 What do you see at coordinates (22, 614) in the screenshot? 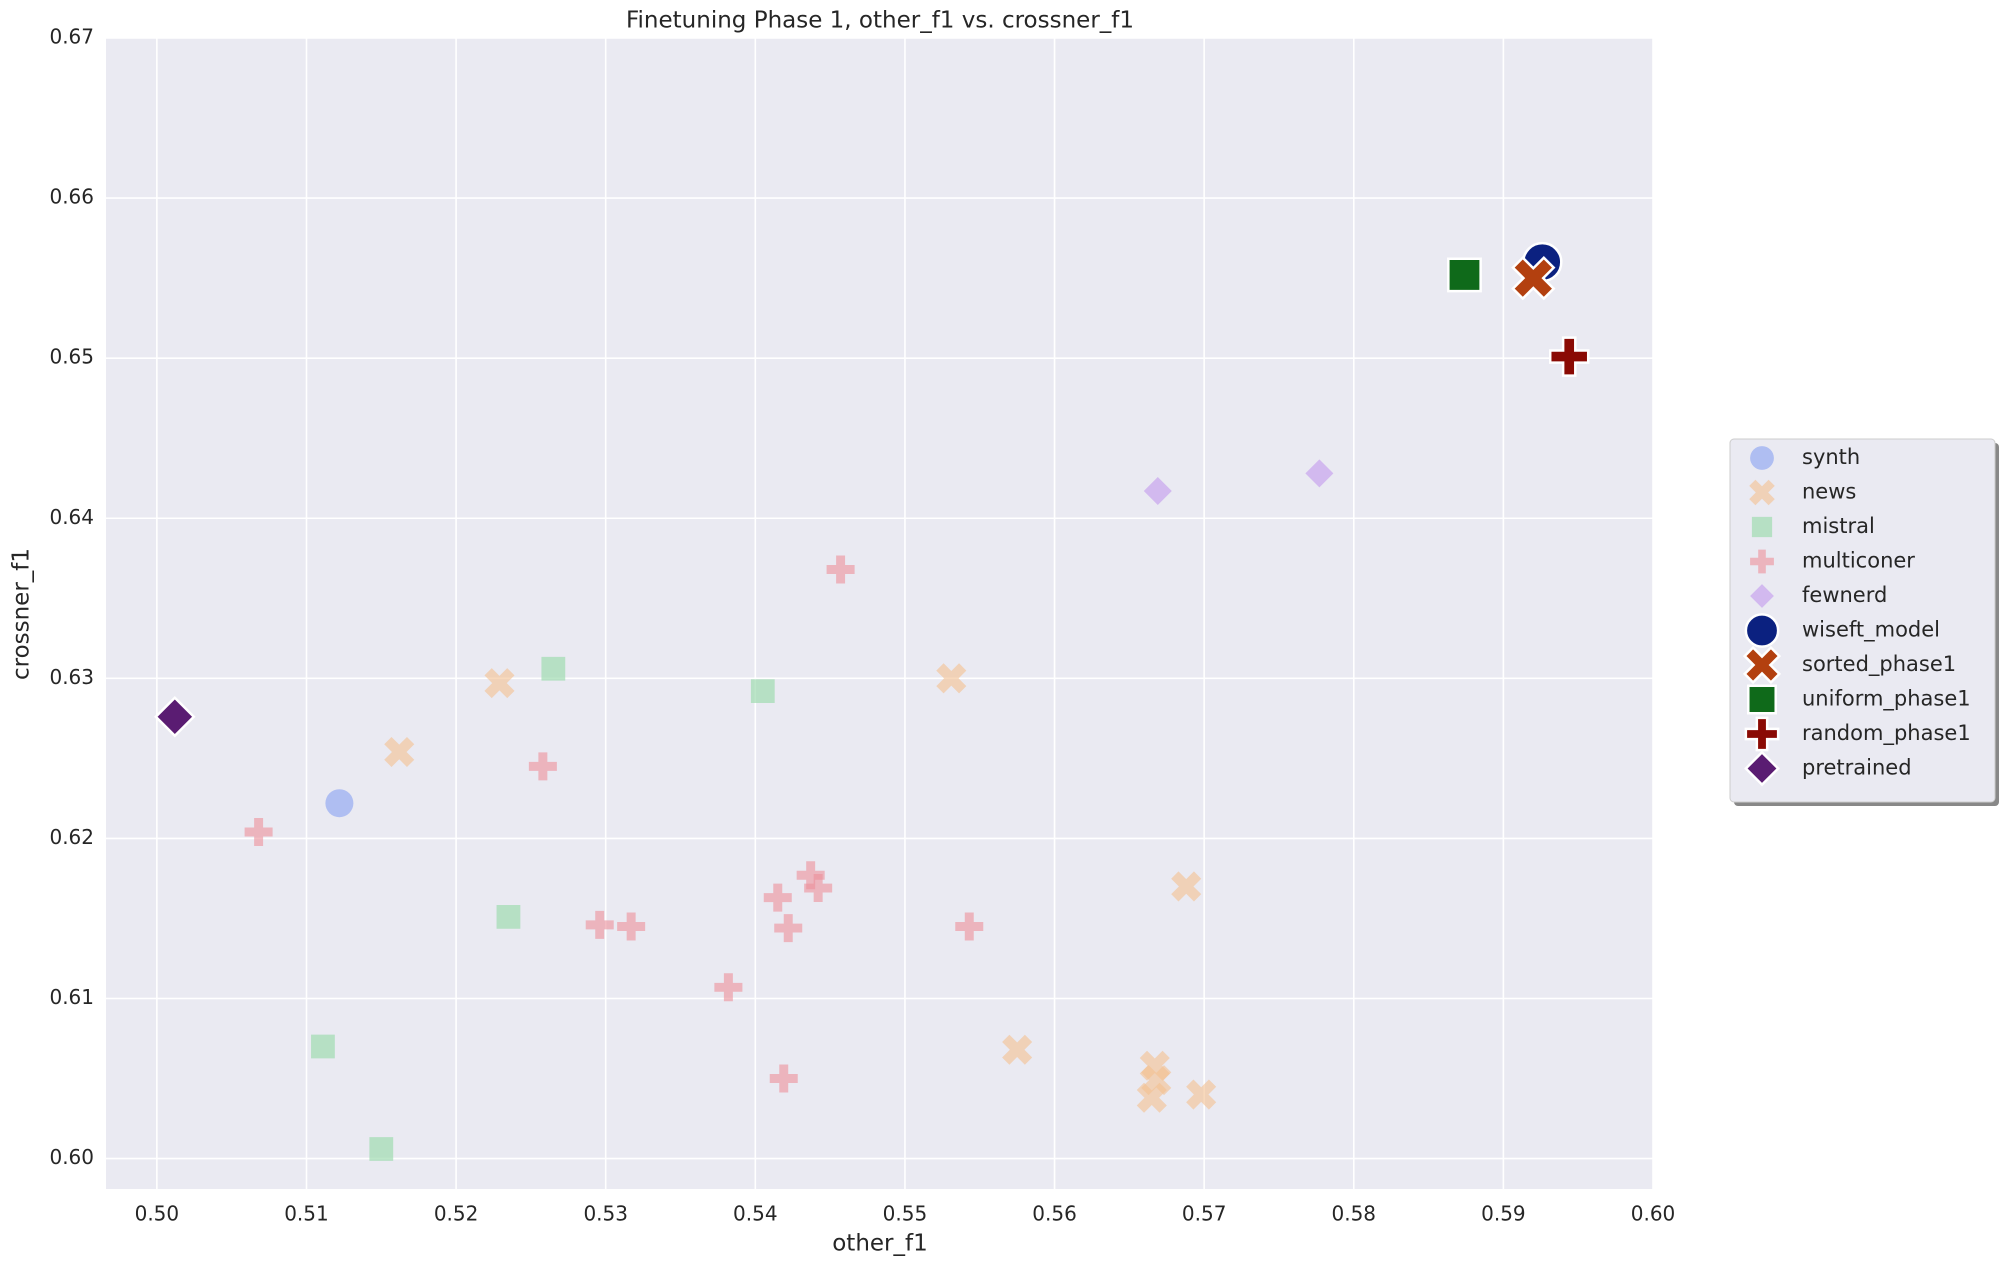
I see `y-axis-label: crossner_f1` at bounding box center [22, 614].